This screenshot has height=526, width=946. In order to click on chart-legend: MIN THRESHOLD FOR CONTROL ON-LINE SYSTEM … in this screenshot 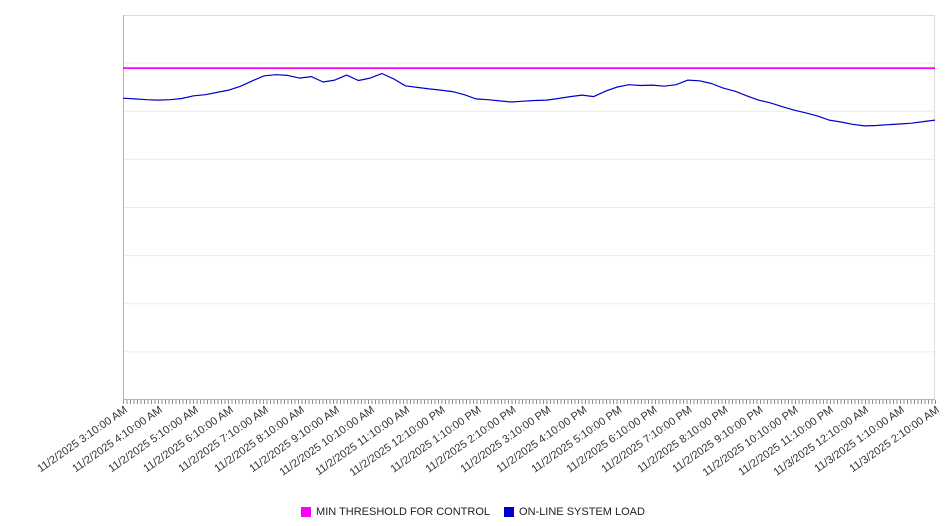, I will do `click(473, 512)`.